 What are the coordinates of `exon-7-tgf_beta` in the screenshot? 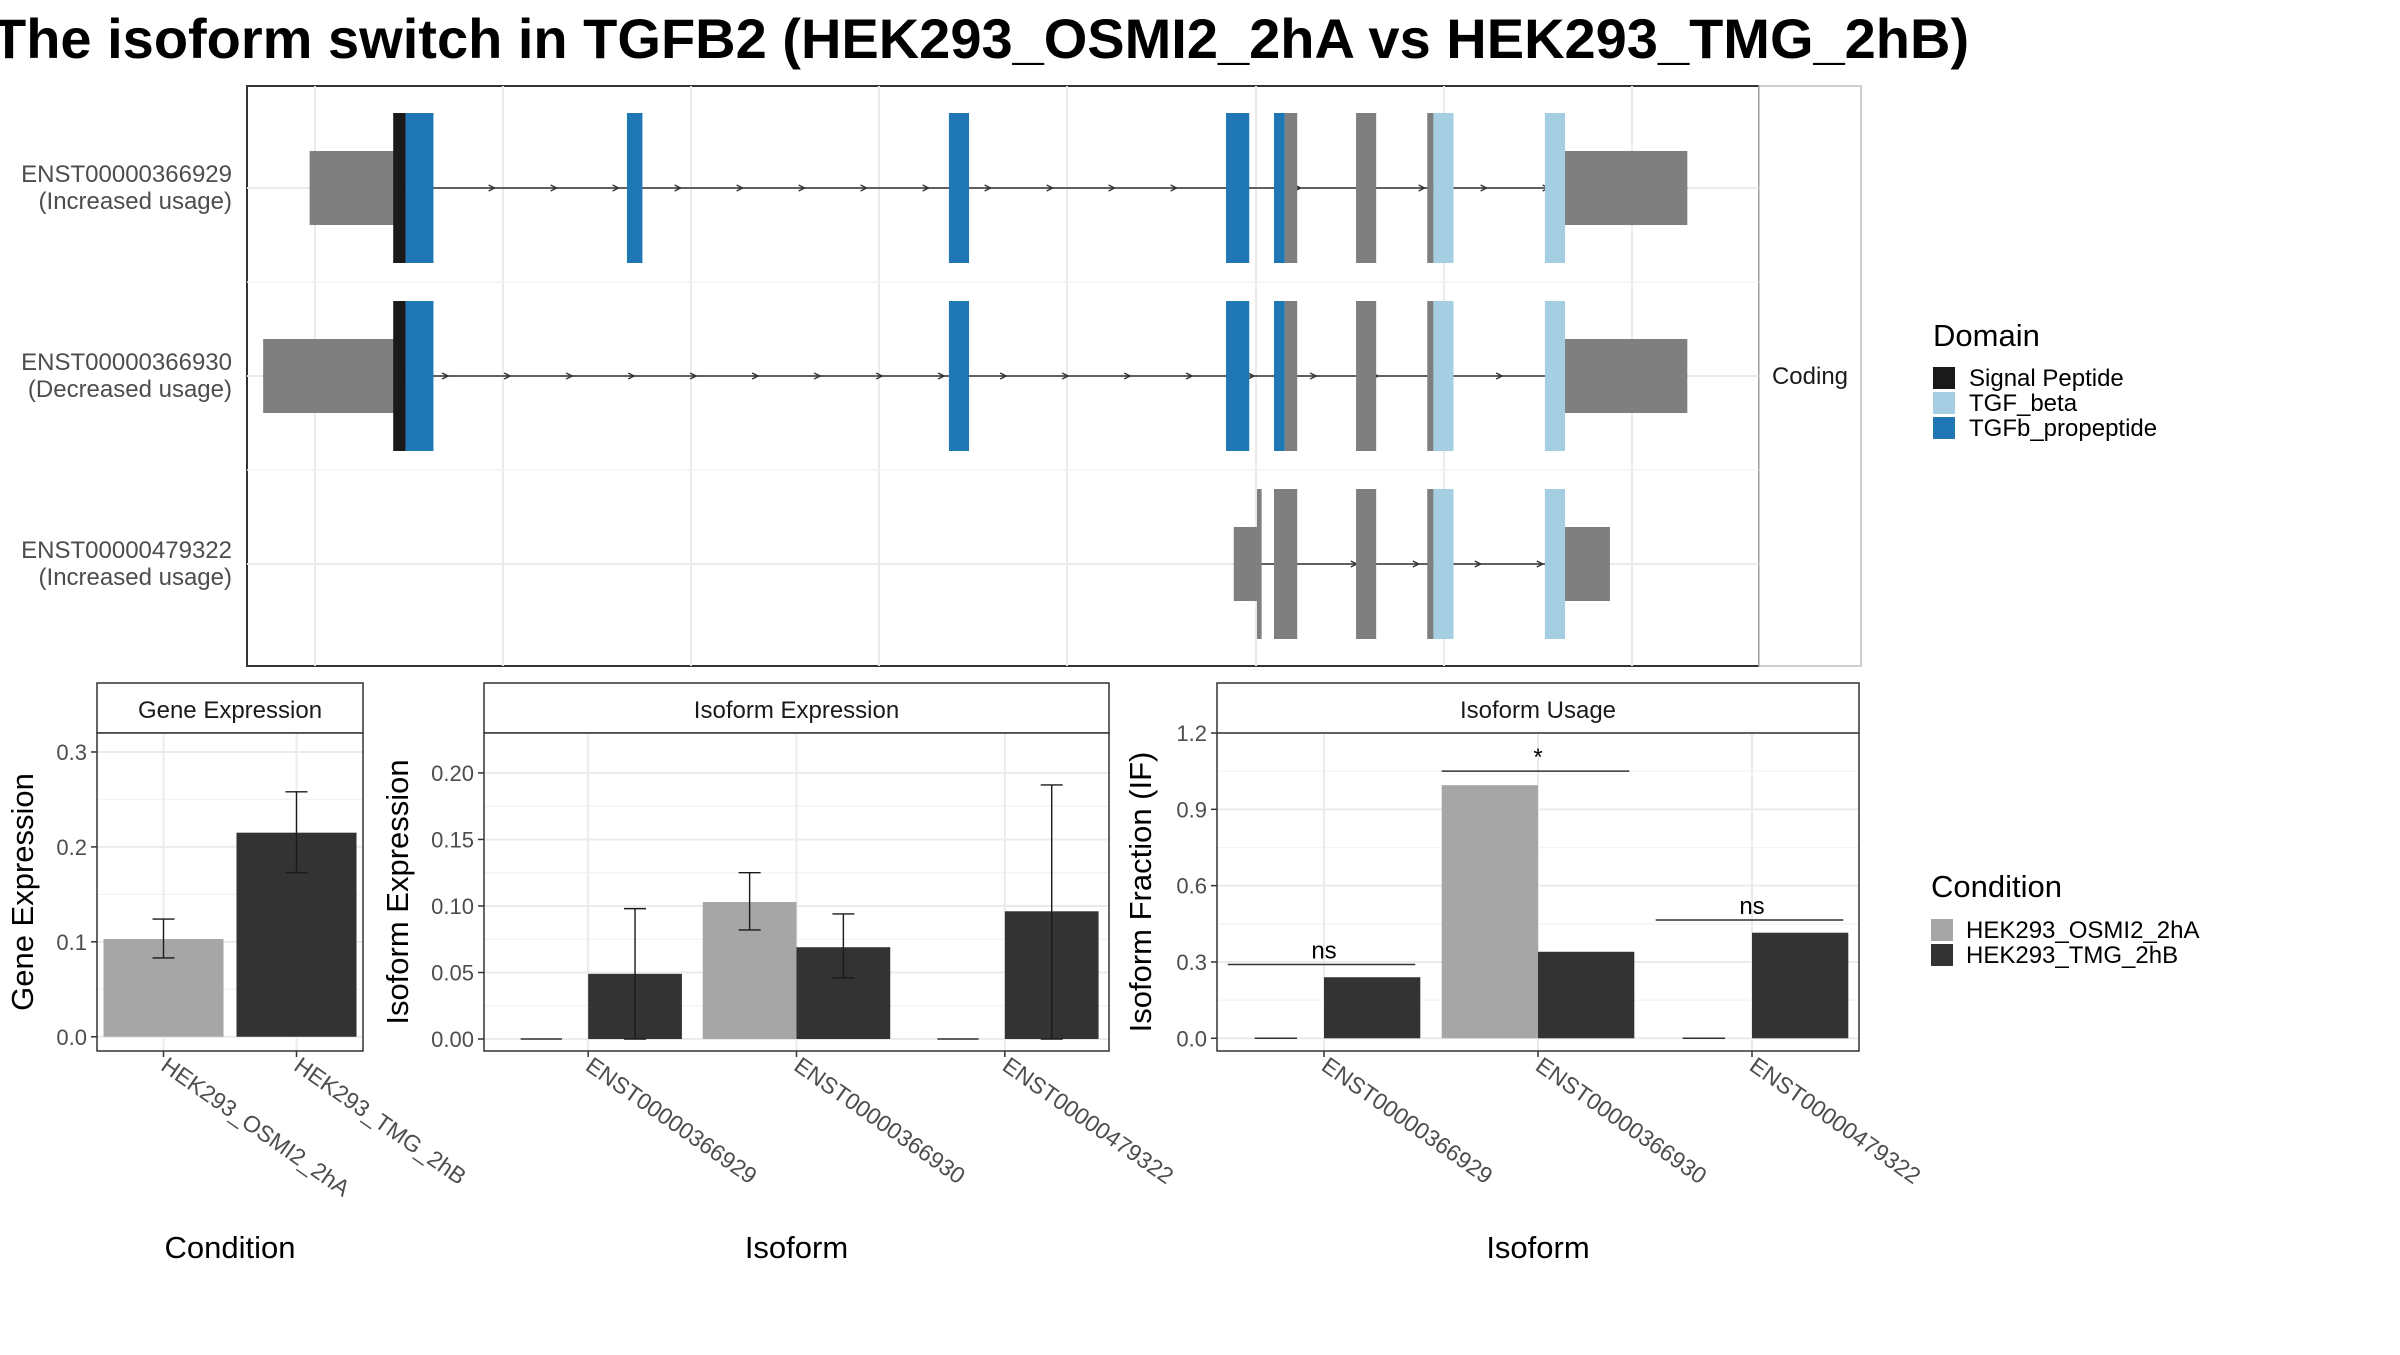 It's located at (1443, 376).